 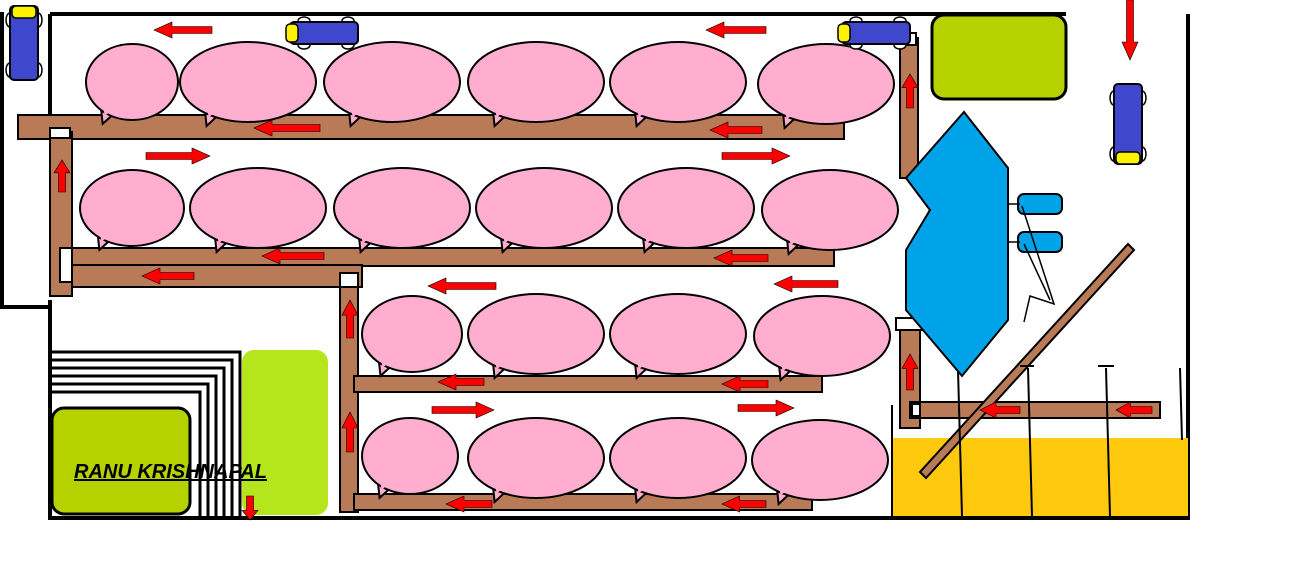 I want to click on yellow-floor-area, so click(x=1040, y=477).